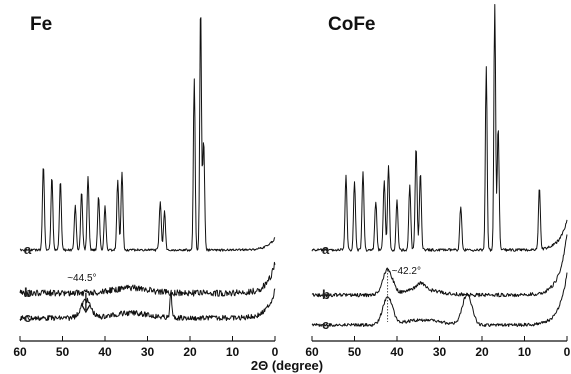  I want to click on annotation-arrow-head, so click(86, 309).